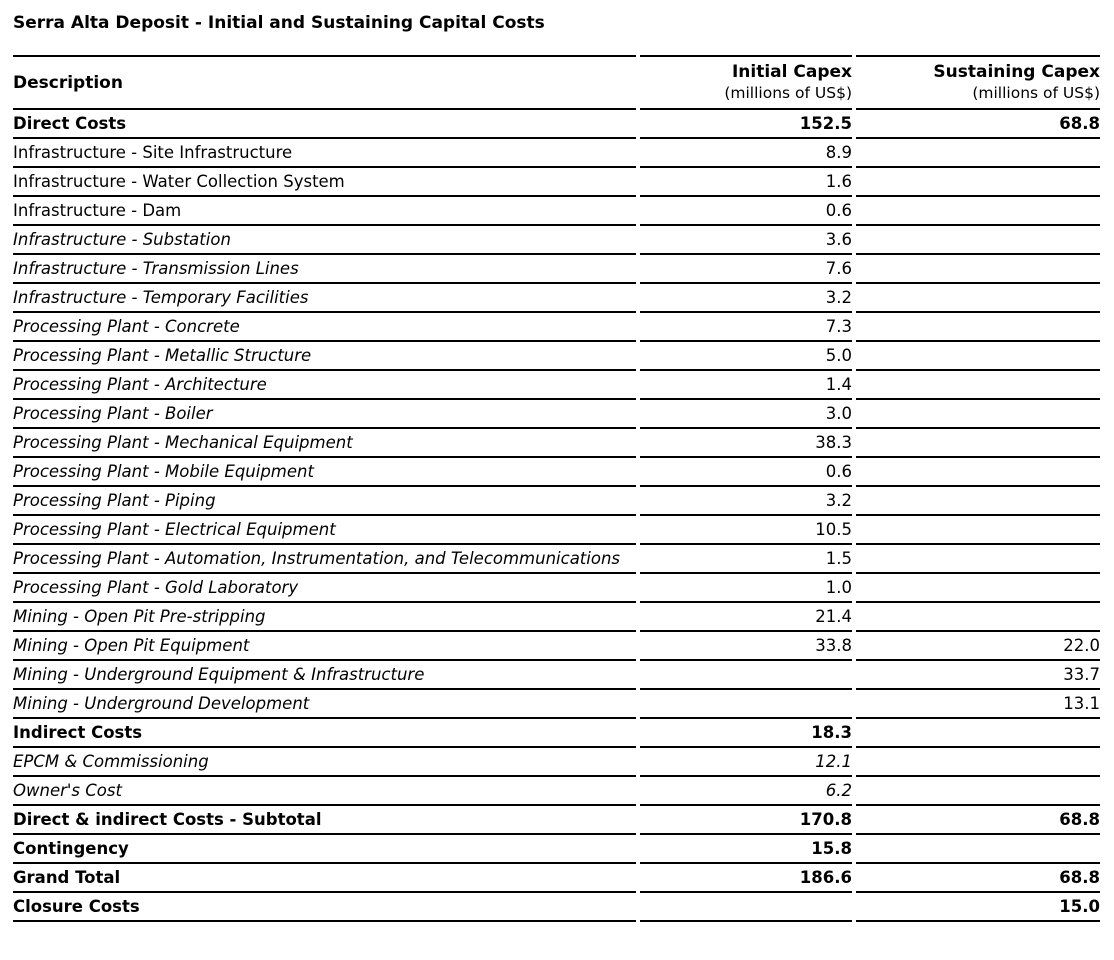 The image size is (1114, 960). What do you see at coordinates (324, 501) in the screenshot?
I see `row-description: Processing Plant - Piping` at bounding box center [324, 501].